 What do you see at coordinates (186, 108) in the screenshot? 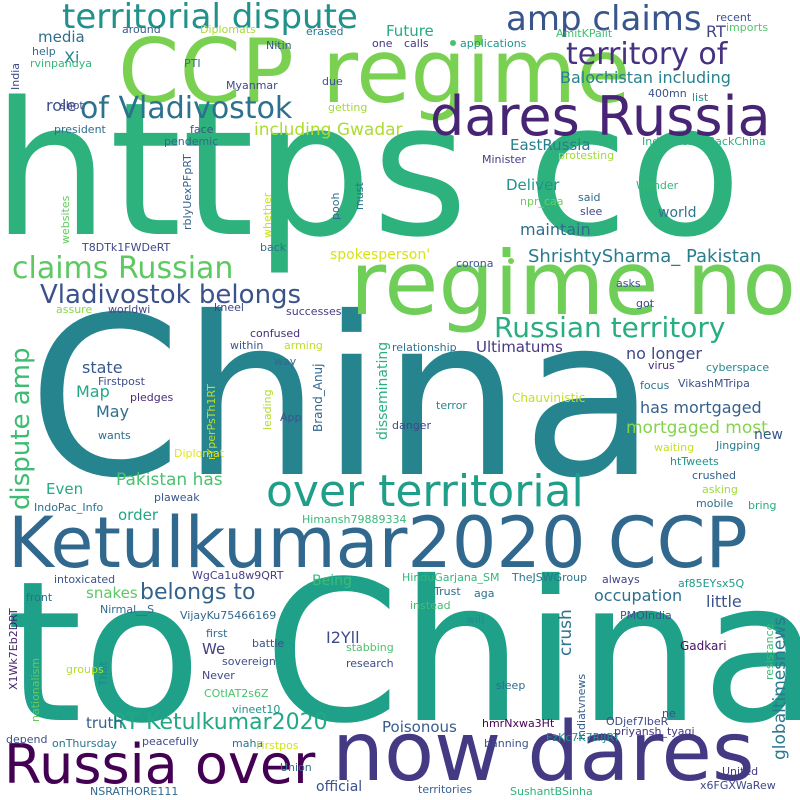
I see `cloud-word: of Vladivostok` at bounding box center [186, 108].